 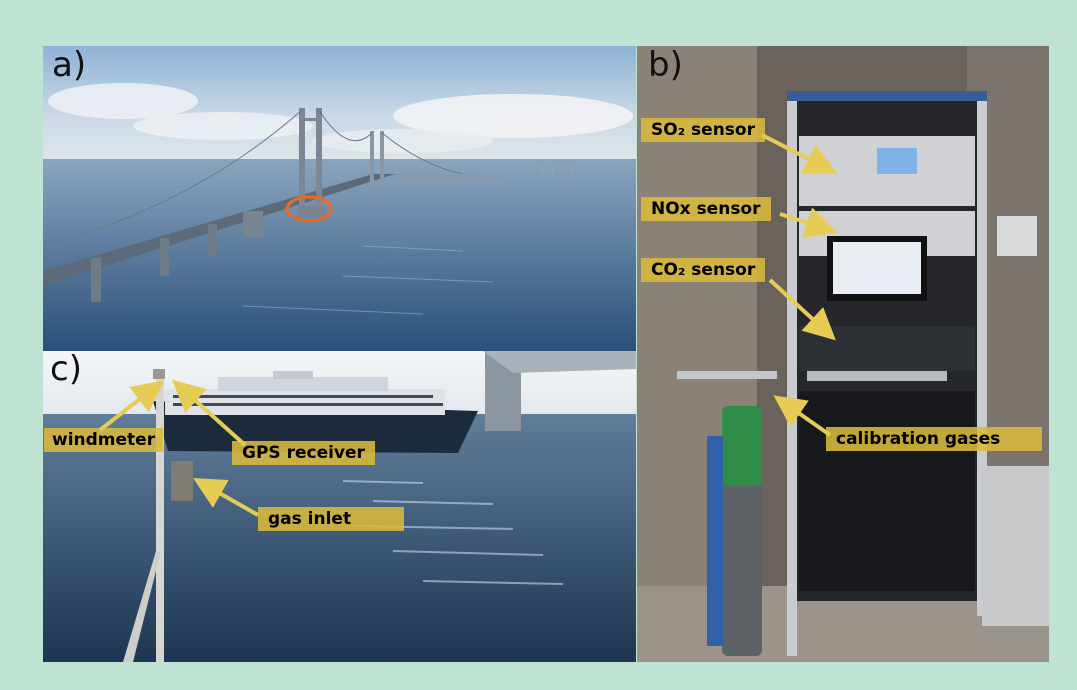 I want to click on calibration-gases-label: calibration gases, so click(x=934, y=439).